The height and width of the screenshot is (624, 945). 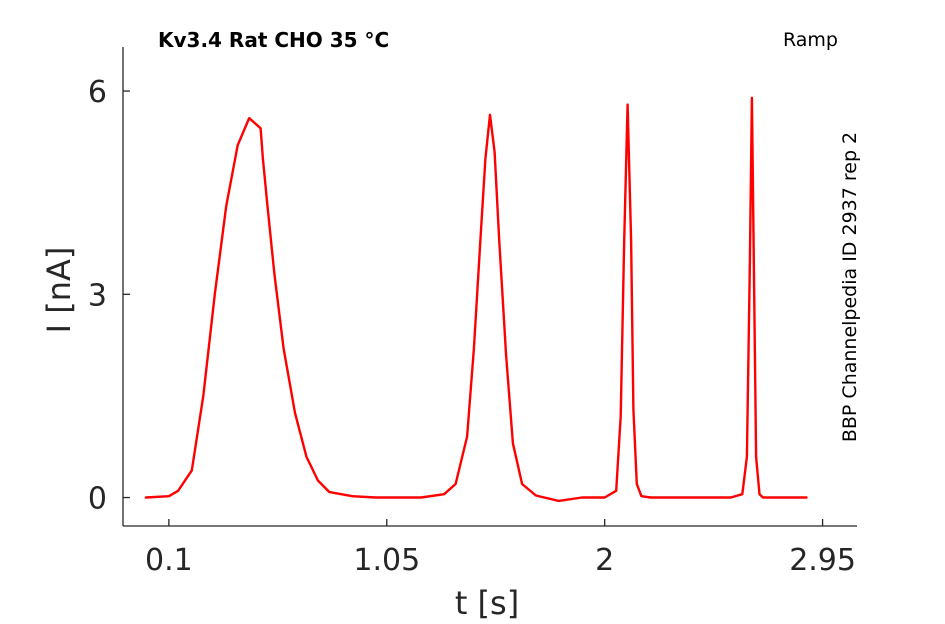 What do you see at coordinates (97, 92) in the screenshot?
I see `y-tick-label: 6` at bounding box center [97, 92].